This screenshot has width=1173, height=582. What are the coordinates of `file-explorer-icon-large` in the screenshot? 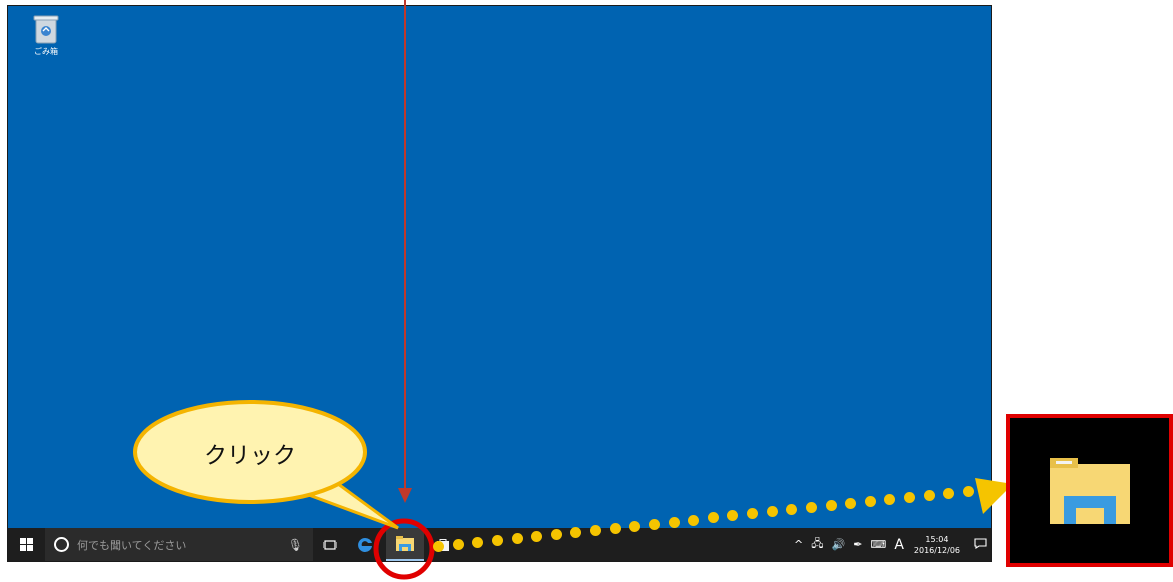 It's located at (1089, 490).